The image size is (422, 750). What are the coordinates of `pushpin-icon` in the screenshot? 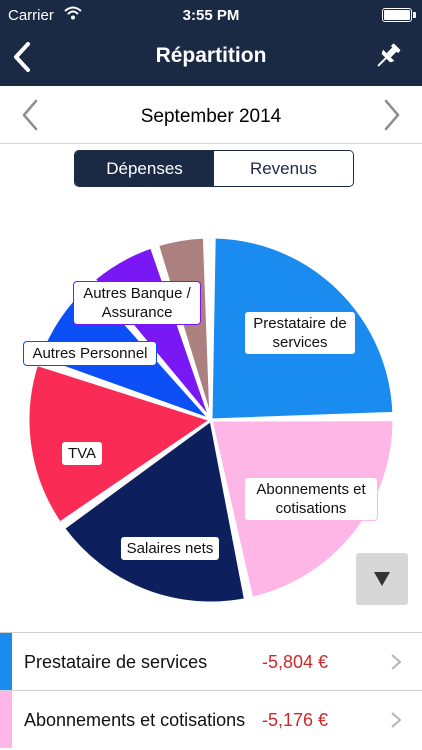 It's located at (389, 55).